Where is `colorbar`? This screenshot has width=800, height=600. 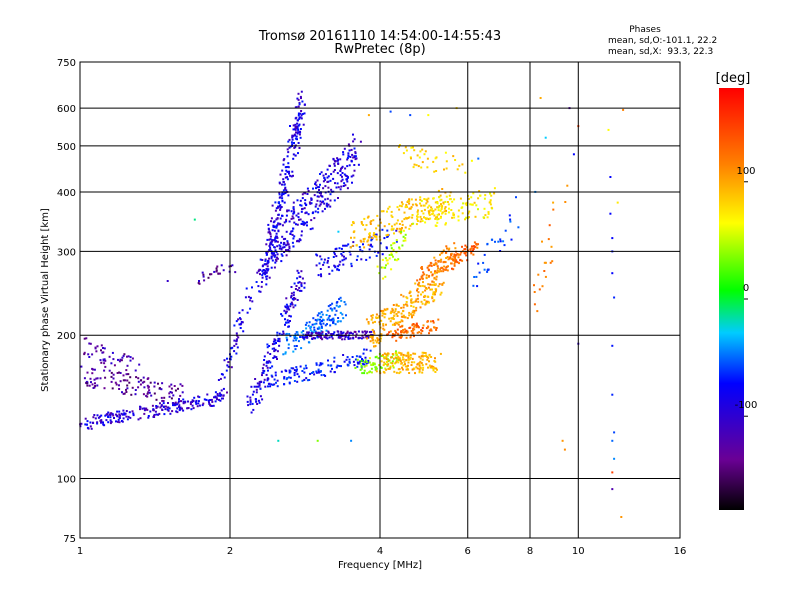
colorbar is located at coordinates (731, 299).